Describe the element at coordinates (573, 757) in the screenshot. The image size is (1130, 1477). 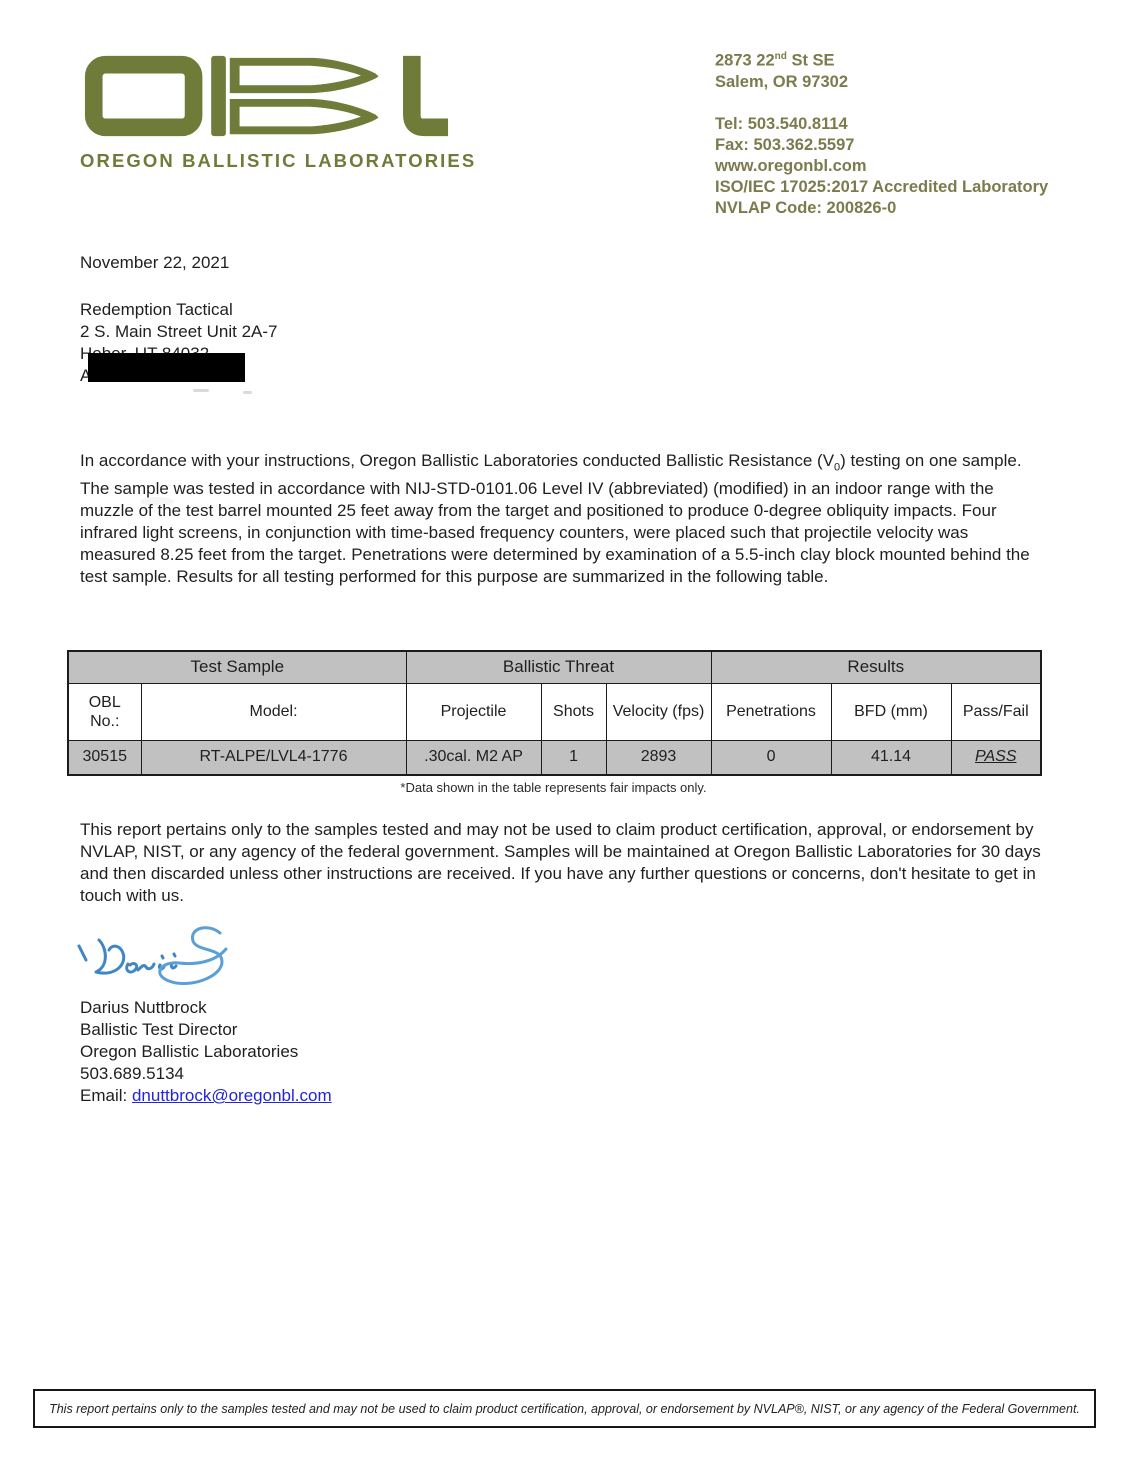
I see `cell-shots: 1` at that location.